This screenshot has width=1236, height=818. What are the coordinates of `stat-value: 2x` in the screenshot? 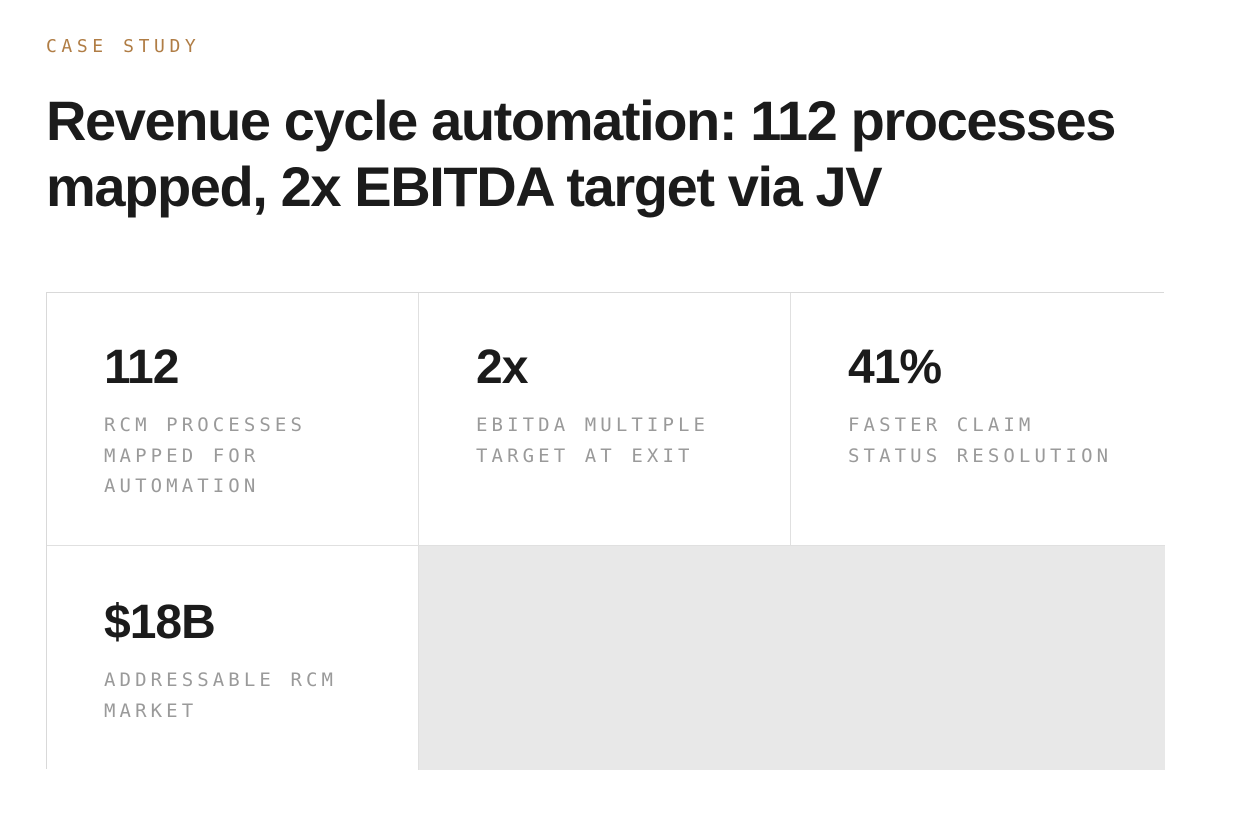 It's located at (502, 367).